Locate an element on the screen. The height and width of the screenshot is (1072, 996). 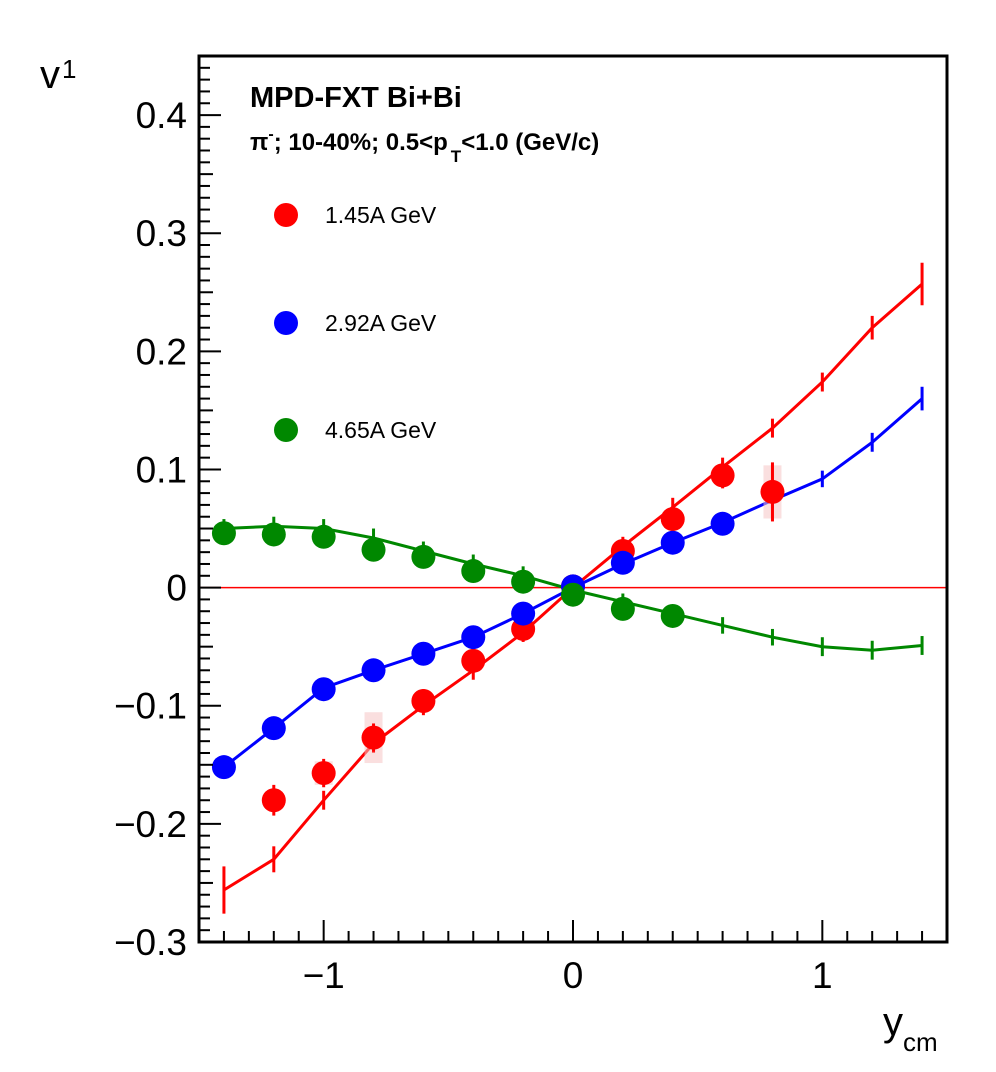
y-axis-title-sub: 1 is located at coordinates (69, 69).